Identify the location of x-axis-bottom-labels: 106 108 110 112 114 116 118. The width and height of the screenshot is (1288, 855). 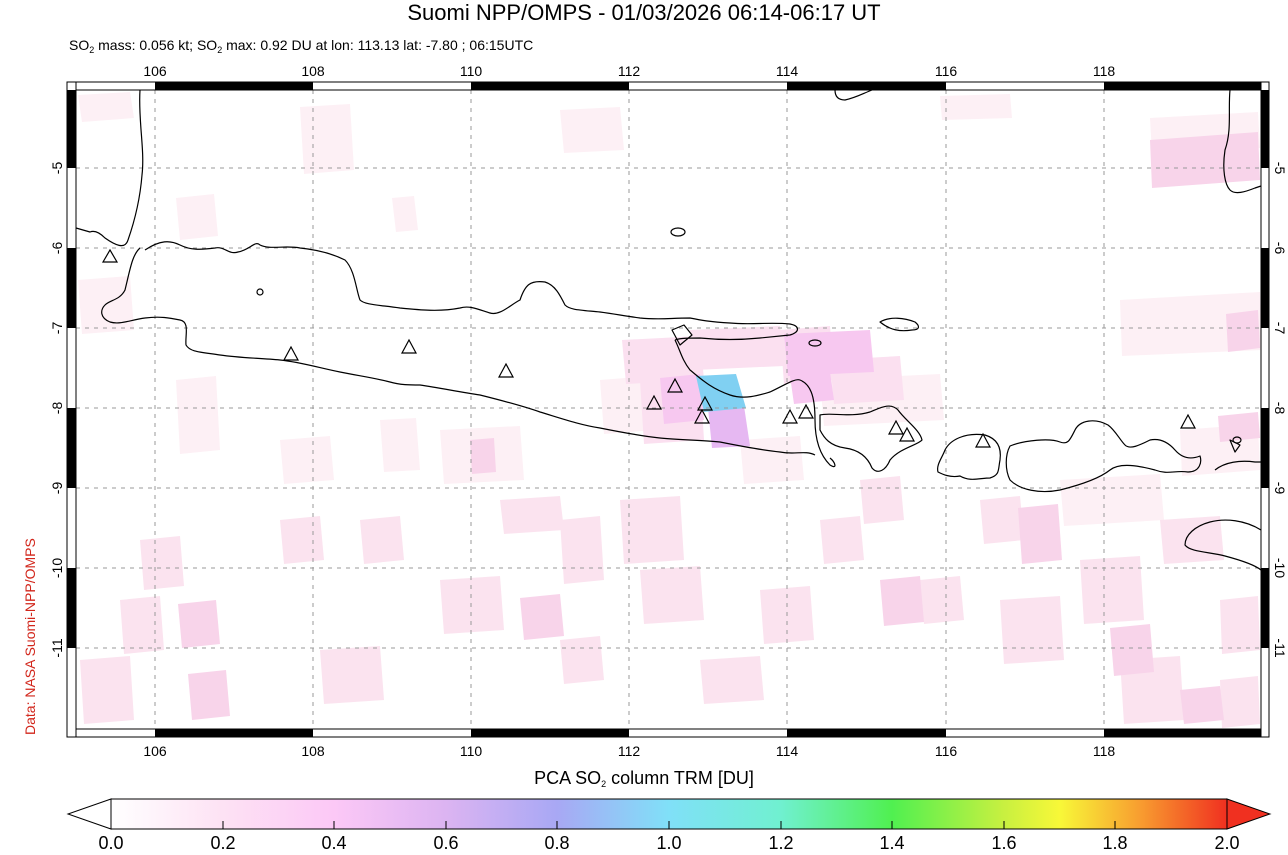
(629, 751).